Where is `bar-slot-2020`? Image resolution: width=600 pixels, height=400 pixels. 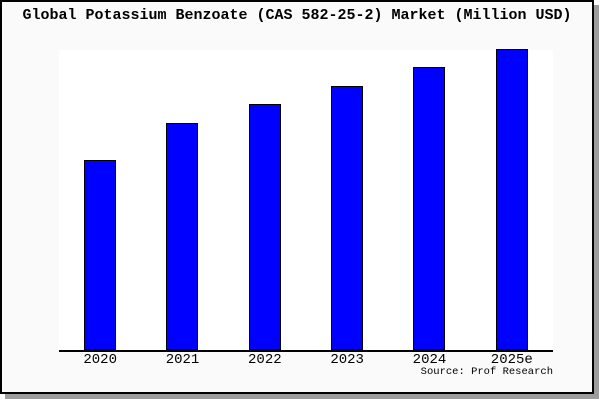
bar-slot-2020 is located at coordinates (100, 200).